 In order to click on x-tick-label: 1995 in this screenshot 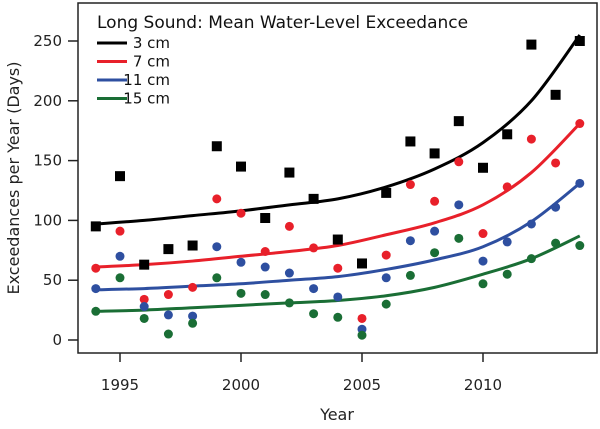, I will do `click(120, 385)`.